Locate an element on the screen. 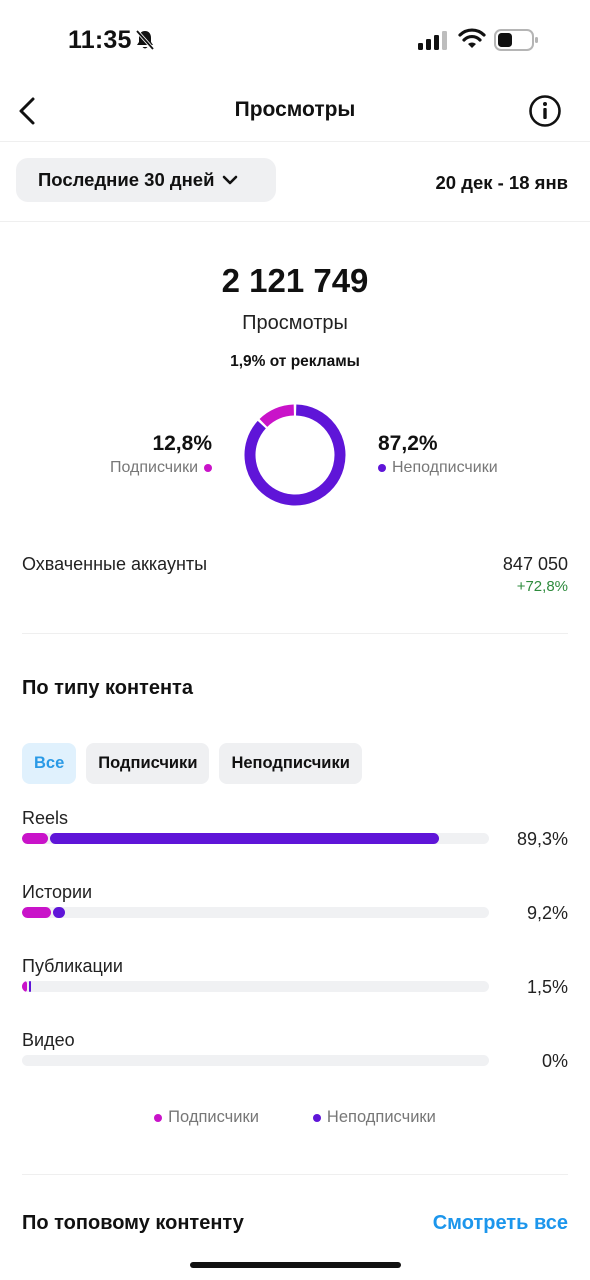 The height and width of the screenshot is (1280, 590). content-bar-posts: Публикации 1,5% is located at coordinates (295, 993).